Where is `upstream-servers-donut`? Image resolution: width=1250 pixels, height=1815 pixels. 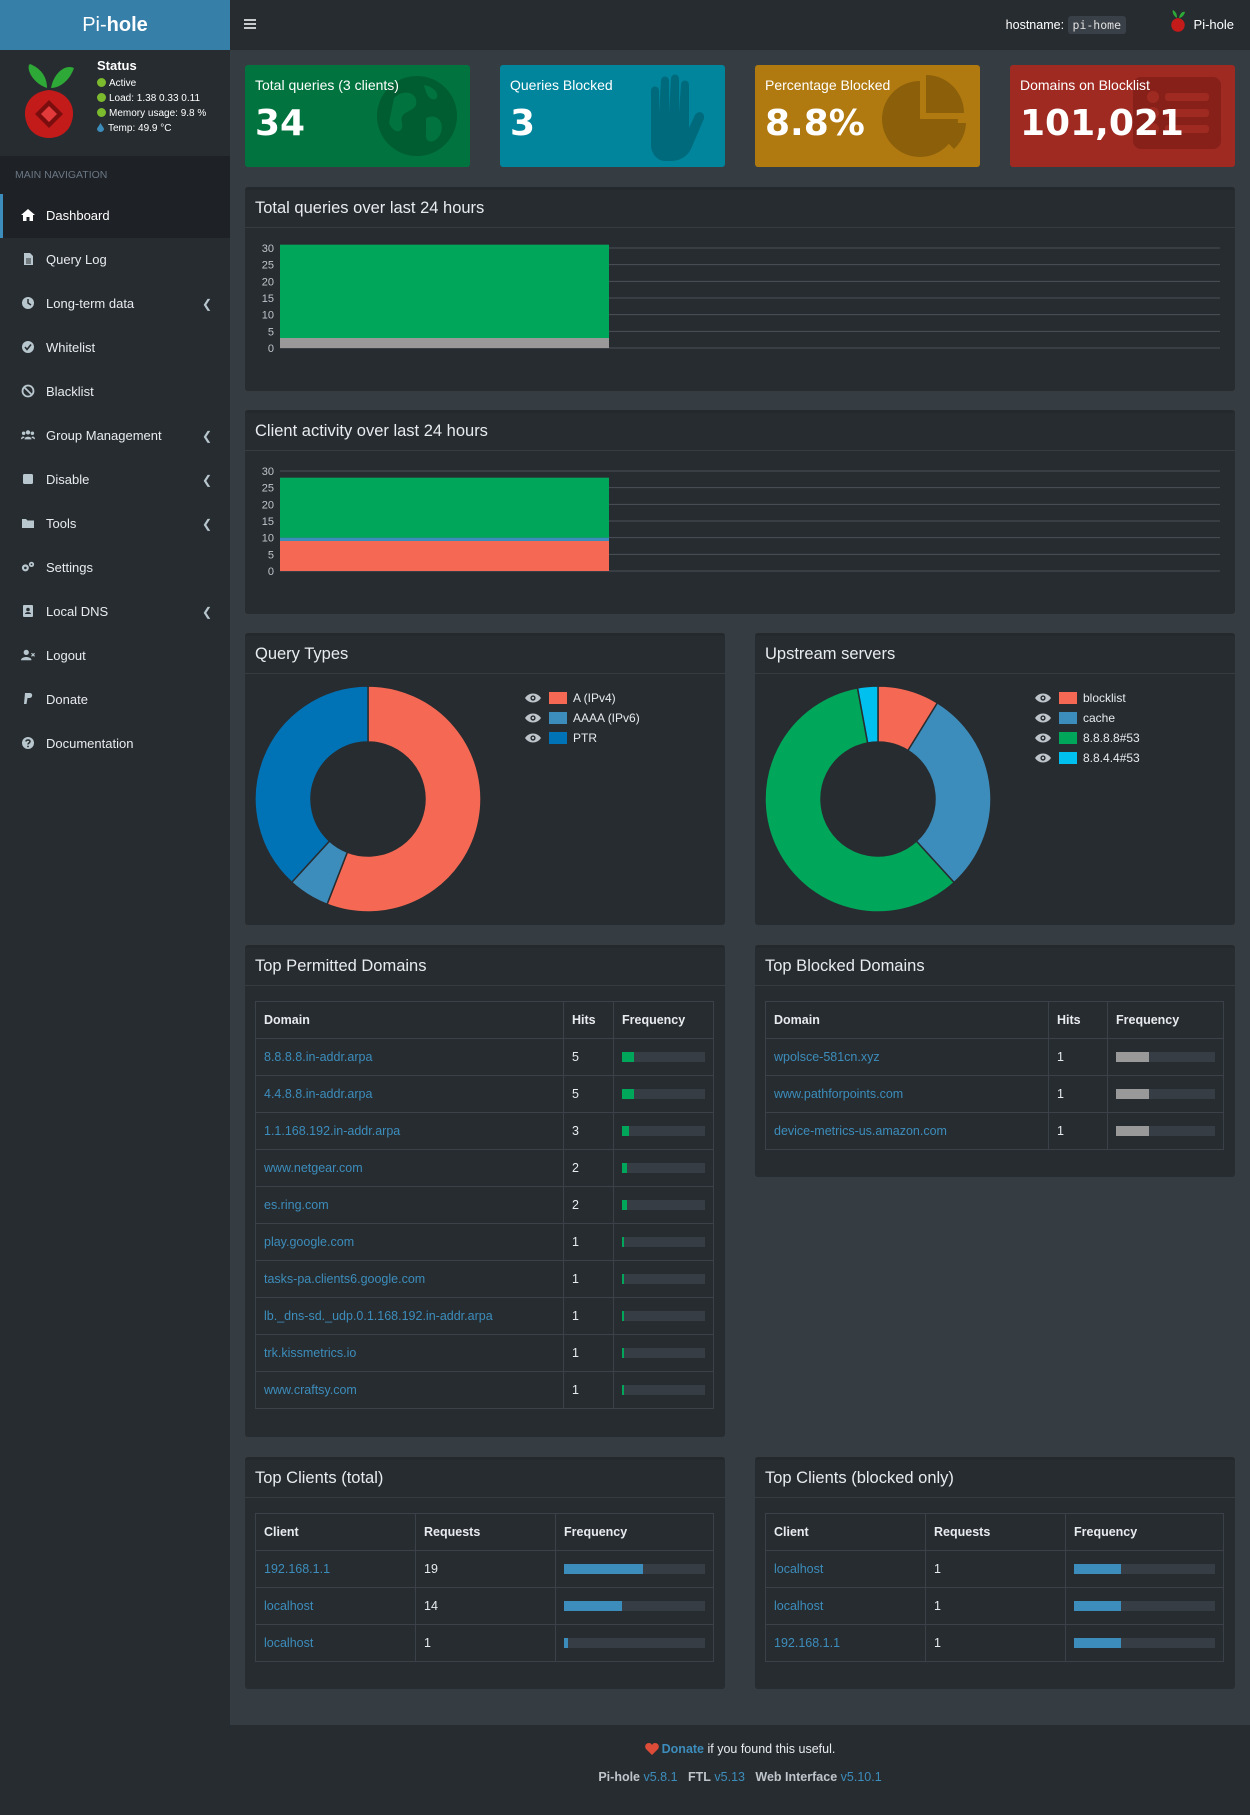 upstream-servers-donut is located at coordinates (878, 799).